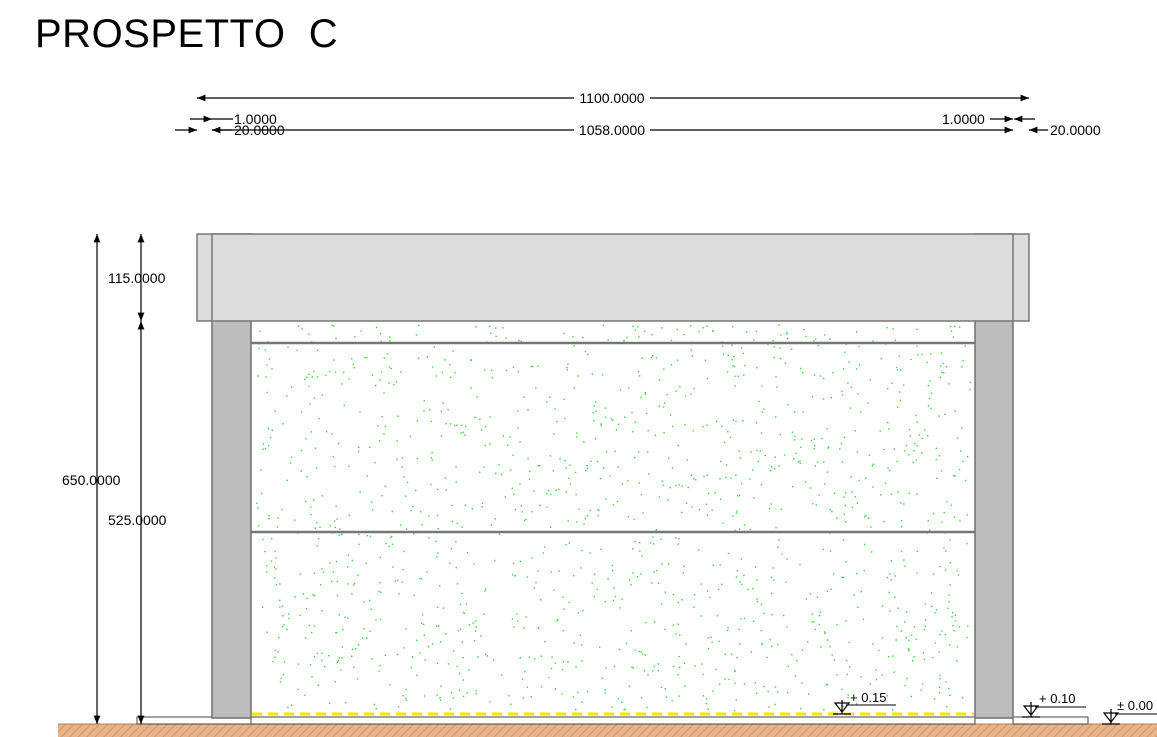  What do you see at coordinates (963, 119) in the screenshot?
I see `dim-label-right-overhang: 1.0000` at bounding box center [963, 119].